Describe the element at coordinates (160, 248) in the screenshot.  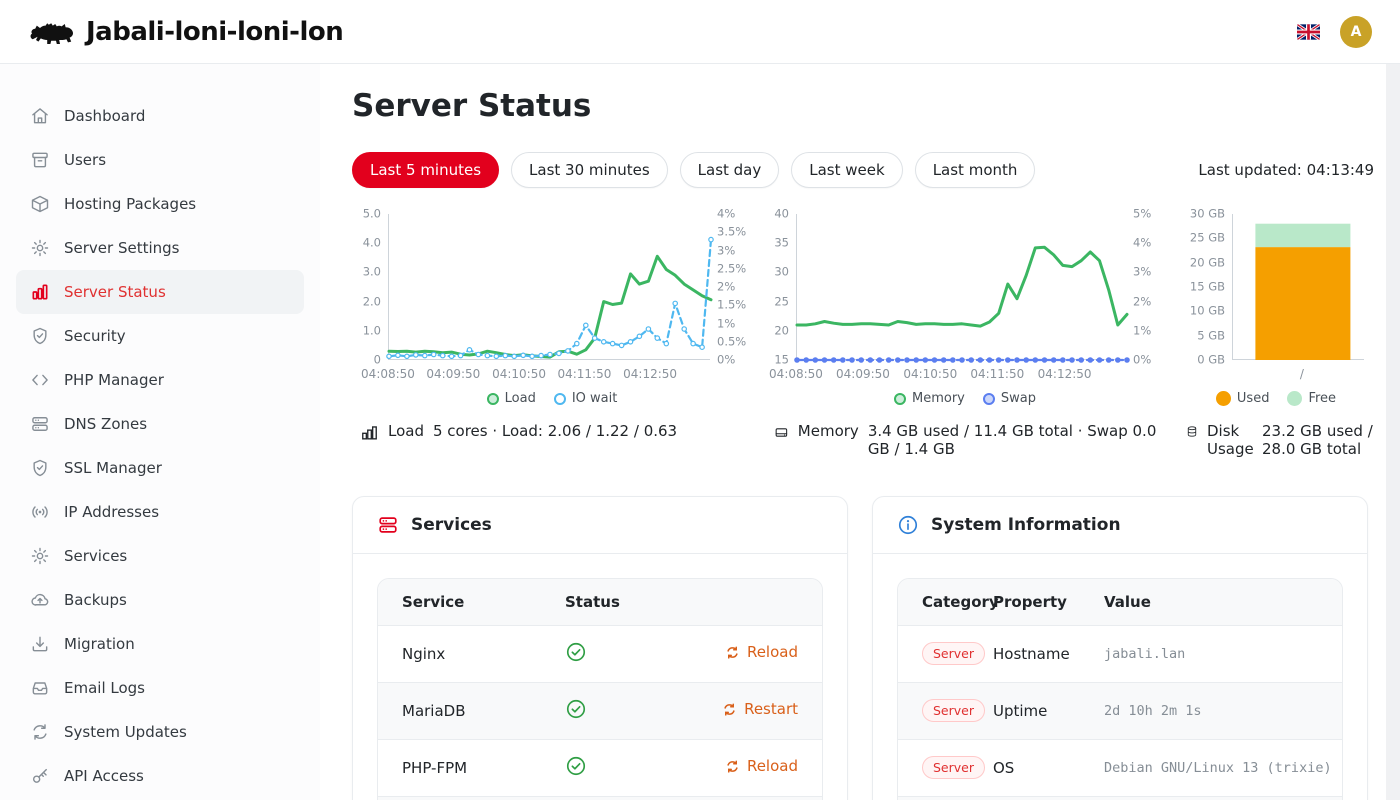
I see `sidebar-item-server-settings: Server Settings` at that location.